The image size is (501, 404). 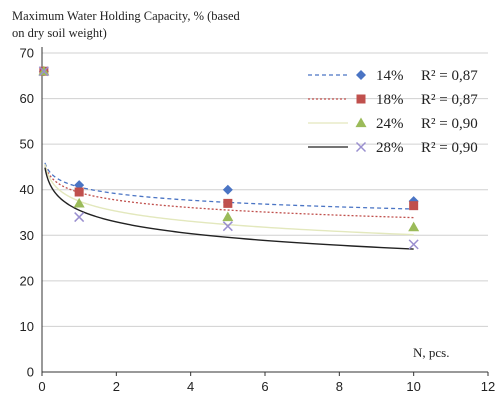 I want to click on y-tick-label: 40, so click(x=27, y=189).